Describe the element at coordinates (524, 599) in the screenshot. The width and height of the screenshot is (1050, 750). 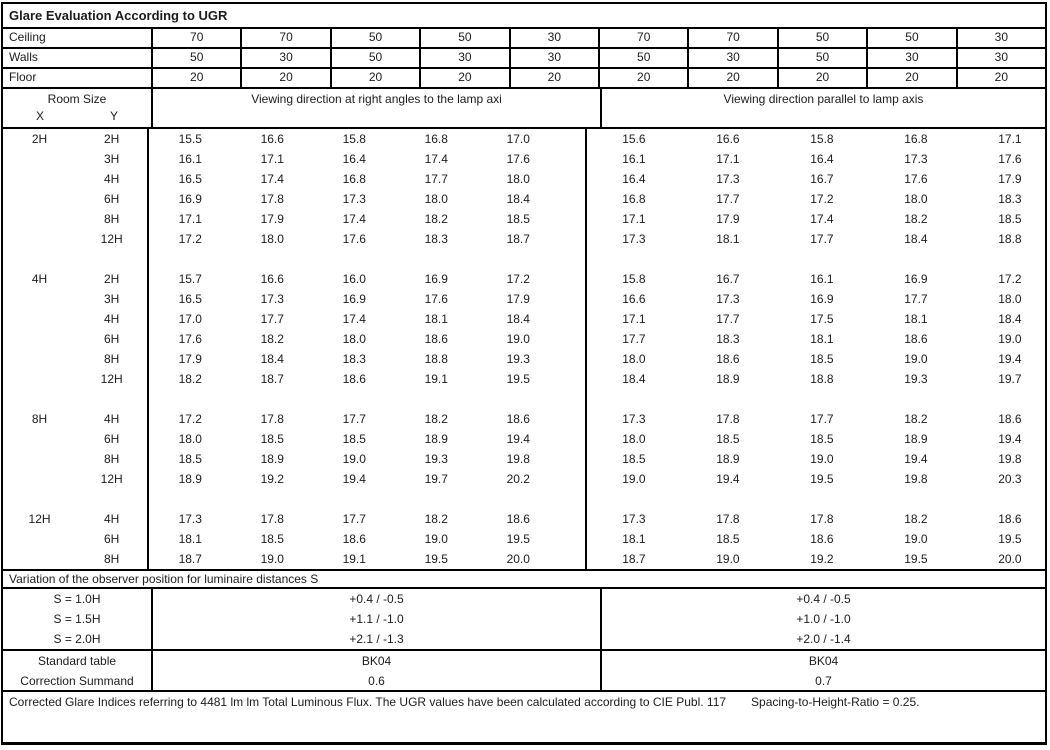
I see `summary-row: S = 1.0H +0.4 / -0.5 +0.4 / -0.5` at that location.